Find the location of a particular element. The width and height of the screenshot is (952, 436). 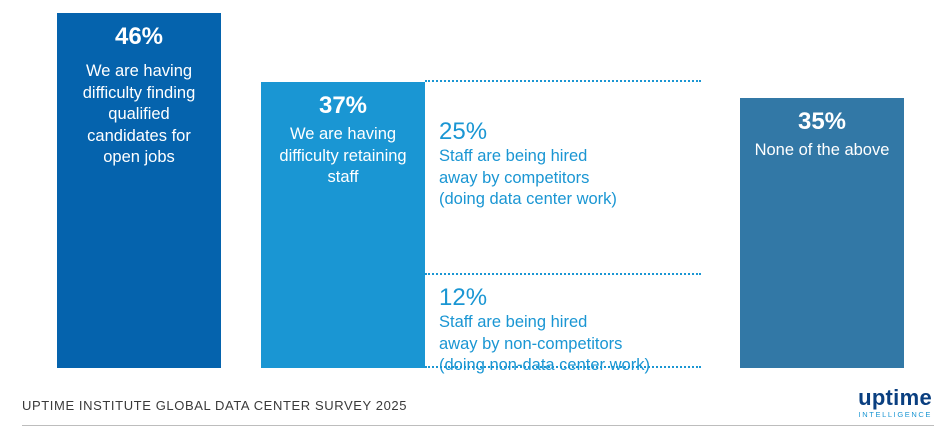

uptime-logo: uptime INTELLIGENCE is located at coordinates (895, 402).